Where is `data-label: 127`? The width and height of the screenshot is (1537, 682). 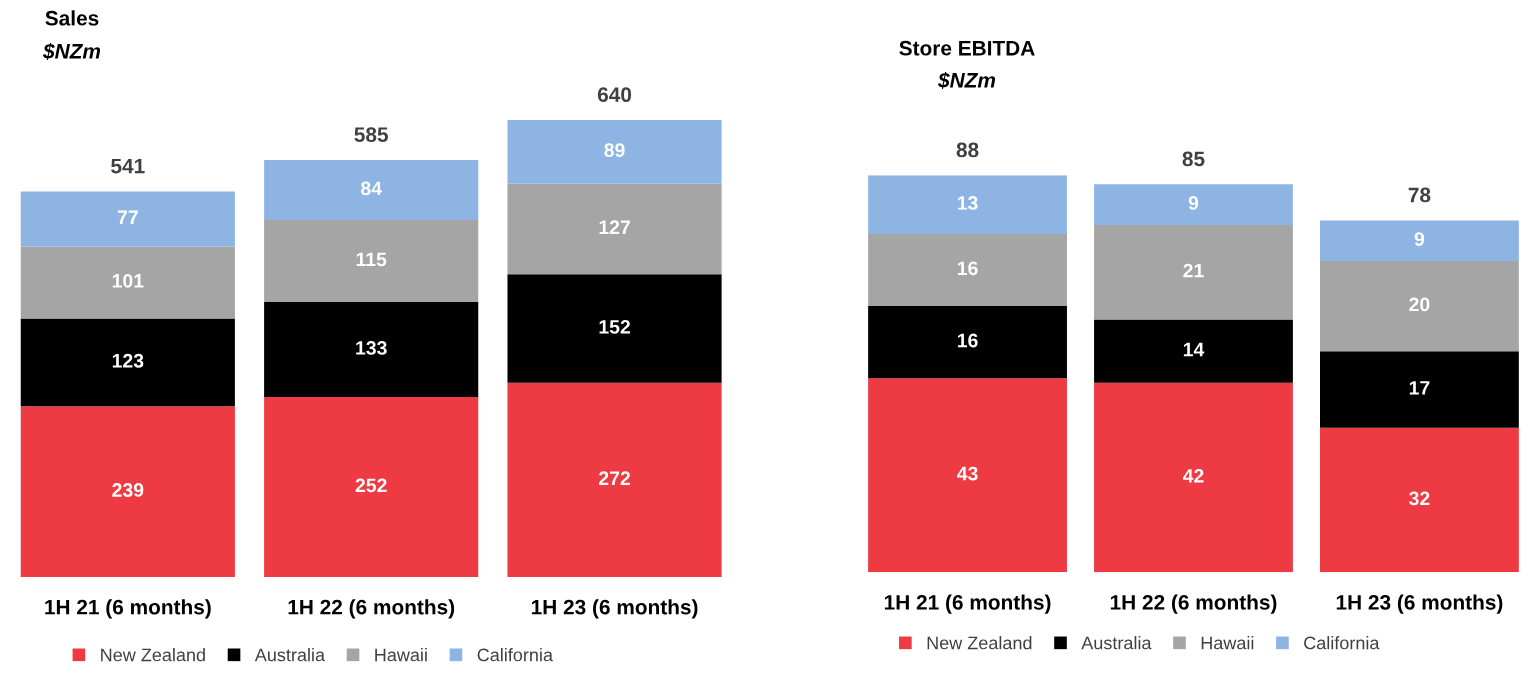
data-label: 127 is located at coordinates (614, 227).